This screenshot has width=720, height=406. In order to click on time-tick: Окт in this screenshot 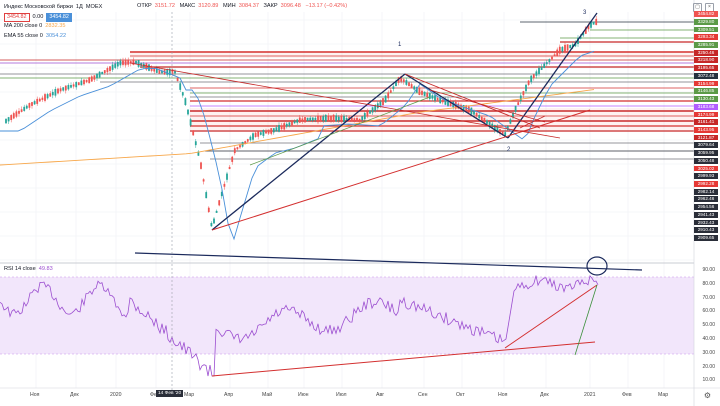, I will do `click(460, 395)`.